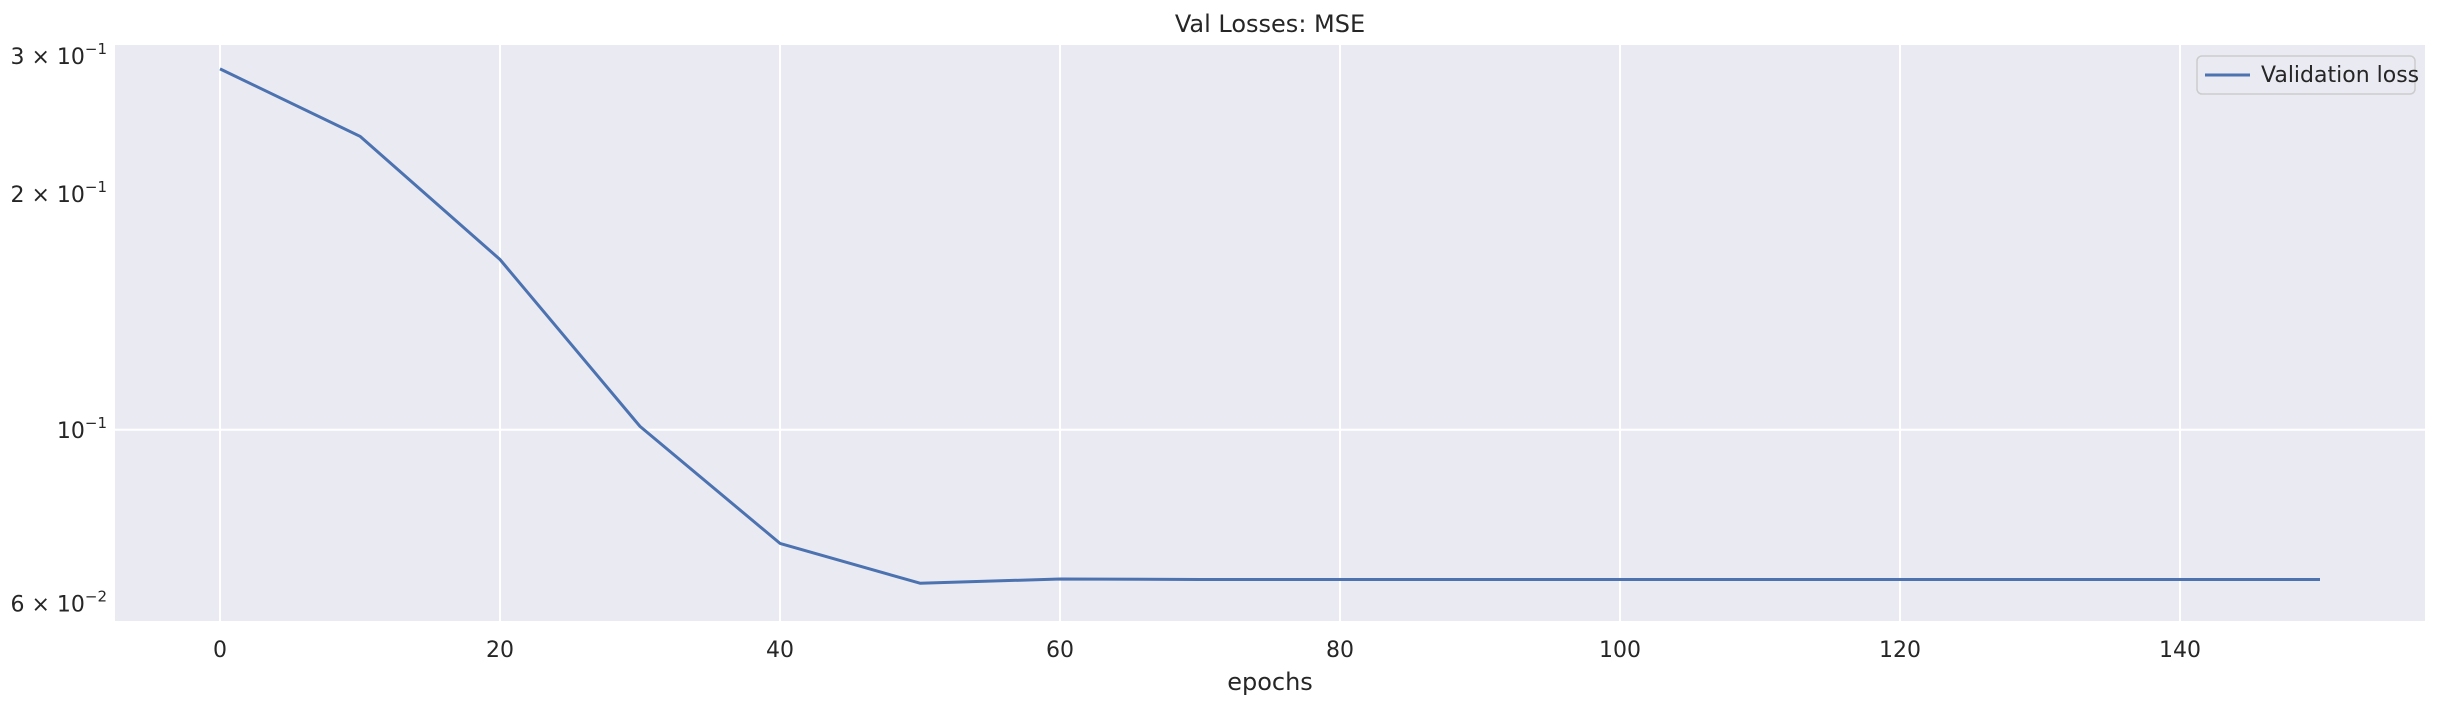 Image resolution: width=2450 pixels, height=709 pixels. I want to click on legend: Validation loss, so click(2307, 75).